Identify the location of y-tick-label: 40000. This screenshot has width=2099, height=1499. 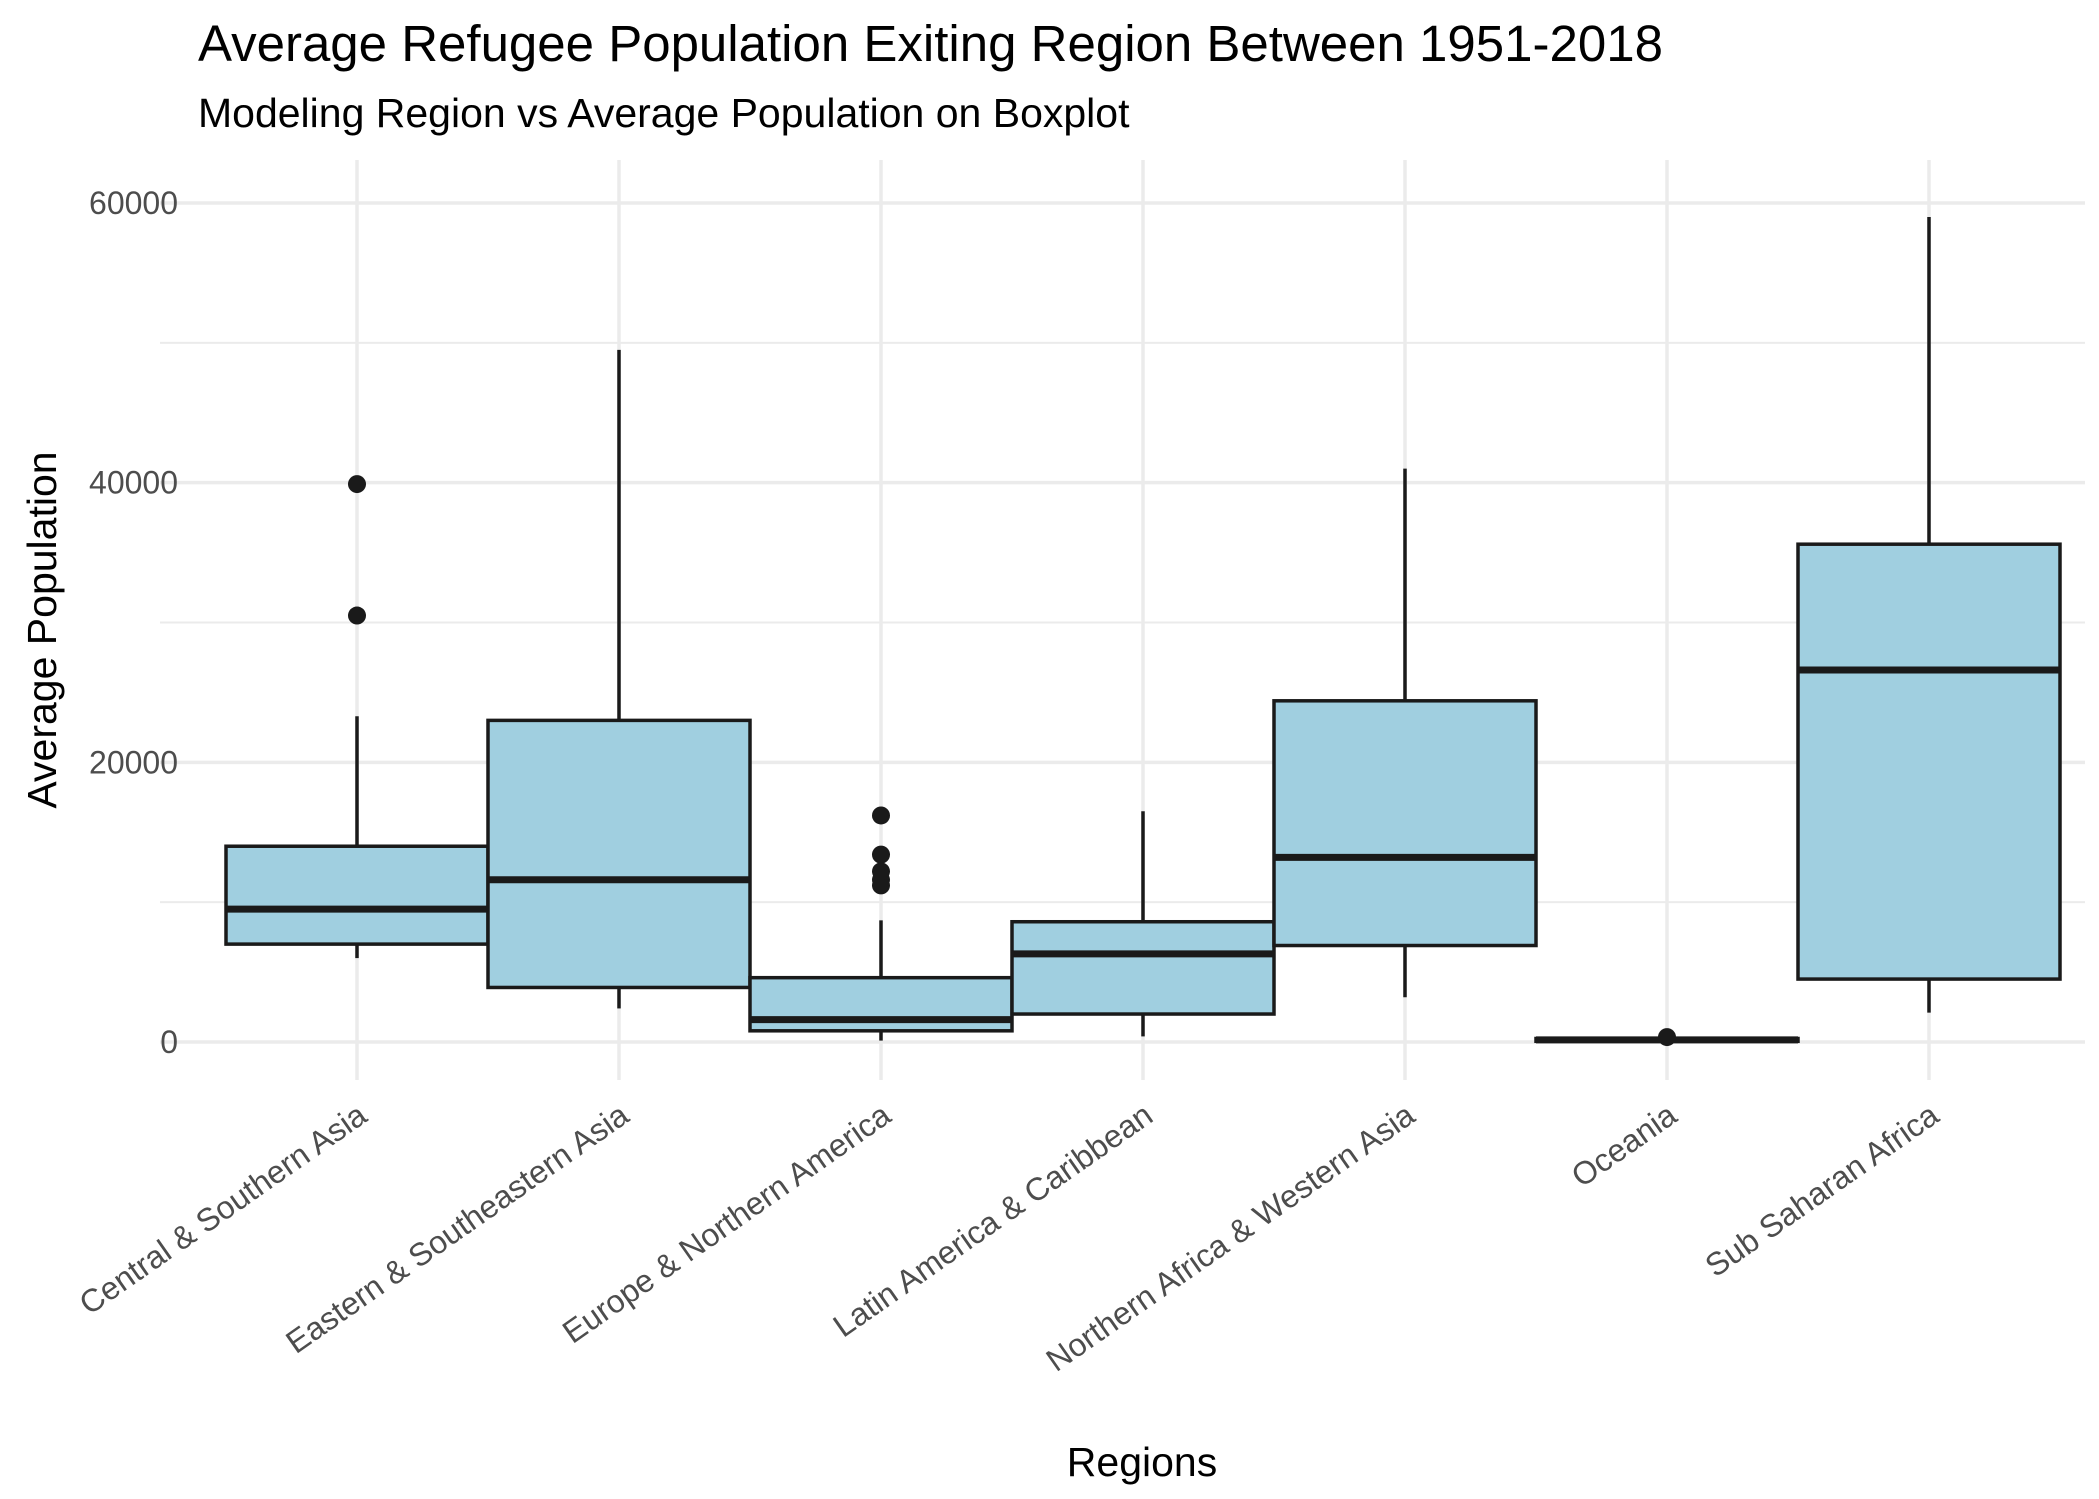
(133, 483).